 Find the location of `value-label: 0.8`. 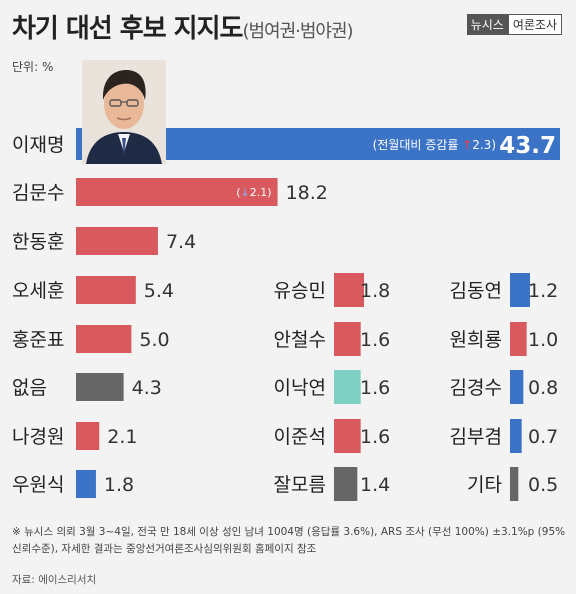

value-label: 0.8 is located at coordinates (543, 388).